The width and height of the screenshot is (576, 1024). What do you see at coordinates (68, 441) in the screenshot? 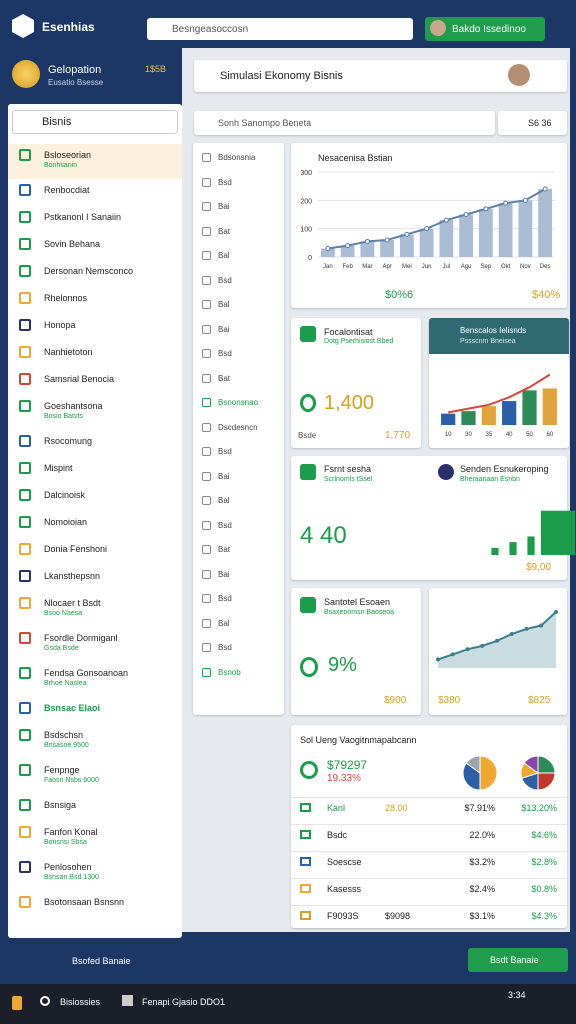
I see `sidebar-item: Rsocomung` at bounding box center [68, 441].